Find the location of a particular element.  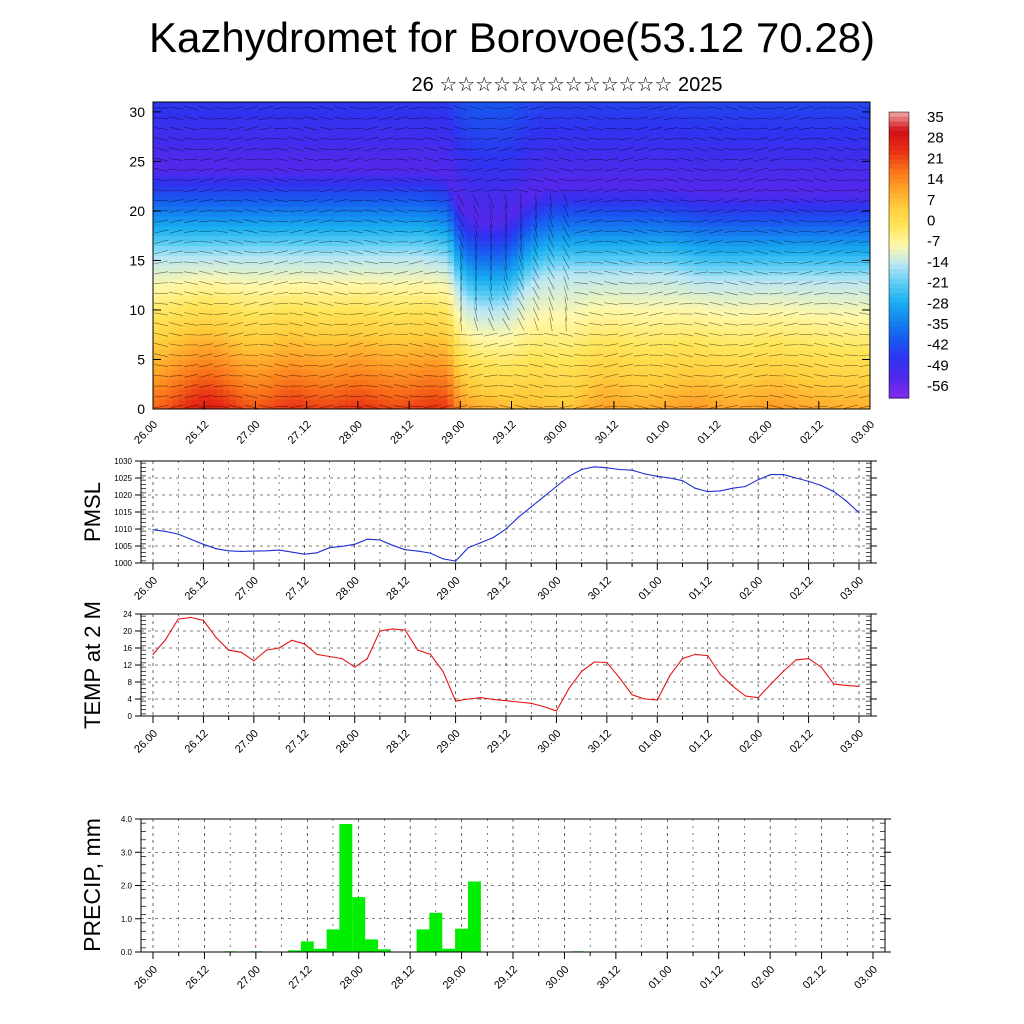

chart-subtitle: 26 ☆☆☆☆☆☆☆☆☆☆☆☆☆ 2025 is located at coordinates (567, 85).